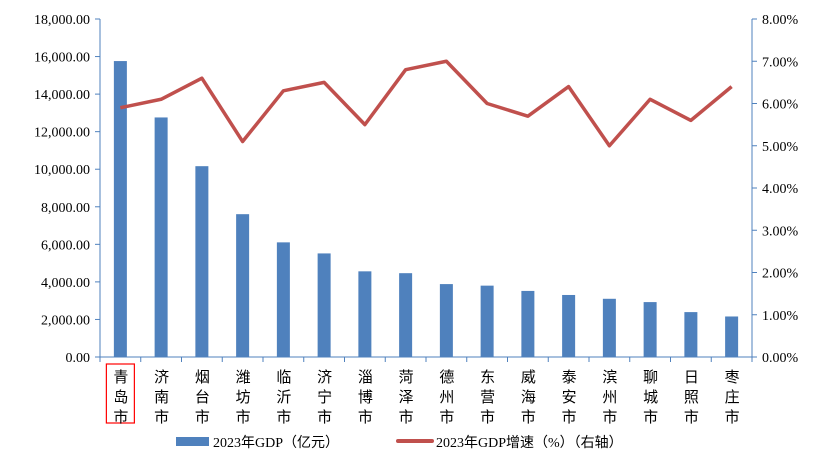  What do you see at coordinates (65, 208) in the screenshot?
I see `left-axis-tick-label: 8,000.00` at bounding box center [65, 208].